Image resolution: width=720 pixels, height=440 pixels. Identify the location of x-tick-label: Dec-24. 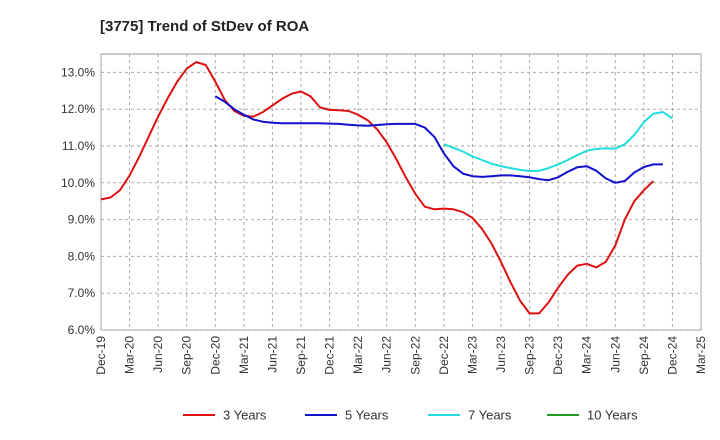
(672, 355).